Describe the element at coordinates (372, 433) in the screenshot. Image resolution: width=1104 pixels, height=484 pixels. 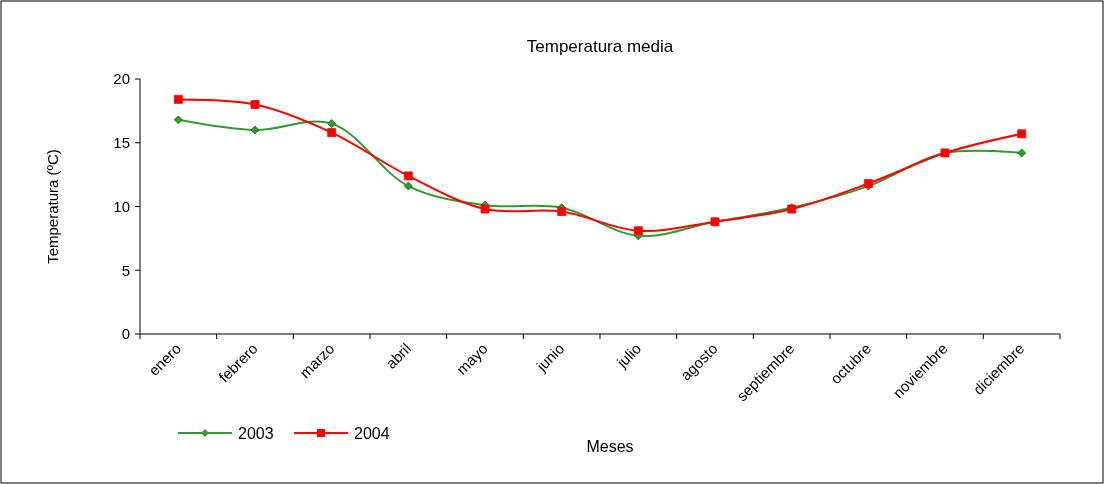
I see `legend-label: 2004` at that location.